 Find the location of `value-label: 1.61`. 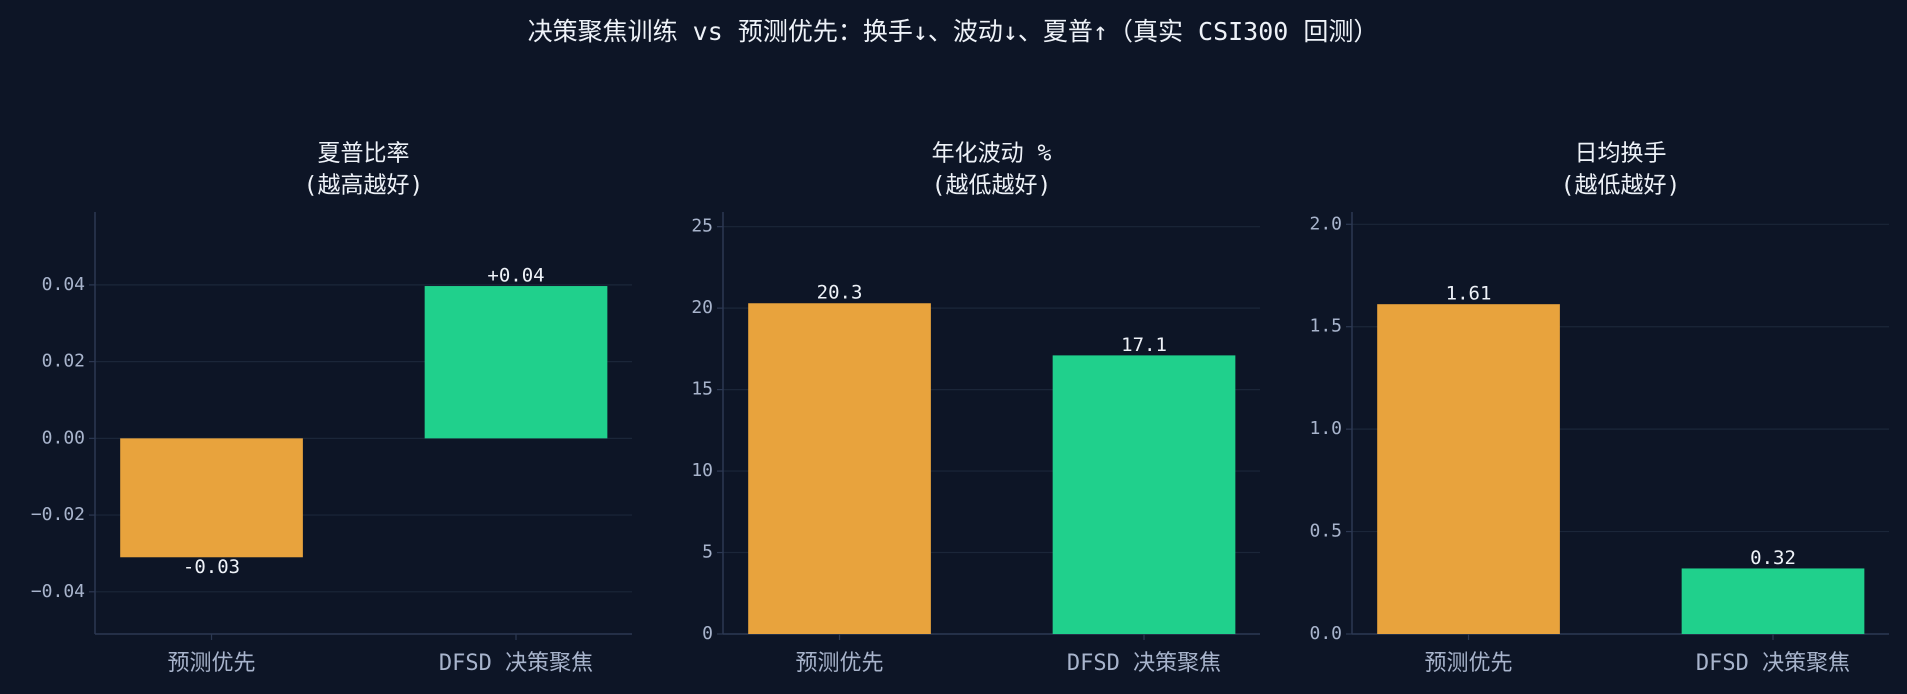

value-label: 1.61 is located at coordinates (1469, 294).